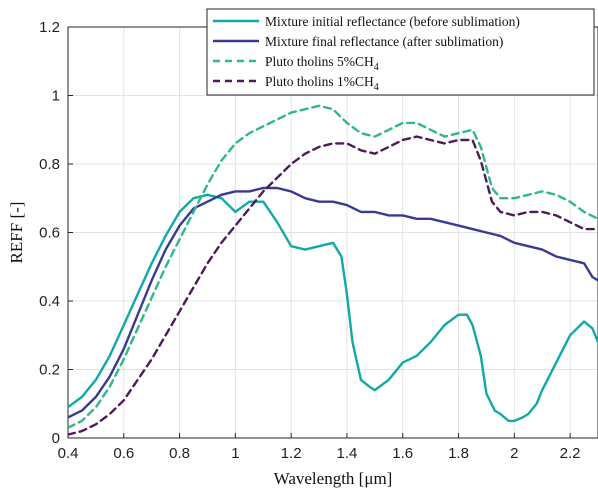  What do you see at coordinates (514, 453) in the screenshot?
I see `x-tick-label: 2` at bounding box center [514, 453].